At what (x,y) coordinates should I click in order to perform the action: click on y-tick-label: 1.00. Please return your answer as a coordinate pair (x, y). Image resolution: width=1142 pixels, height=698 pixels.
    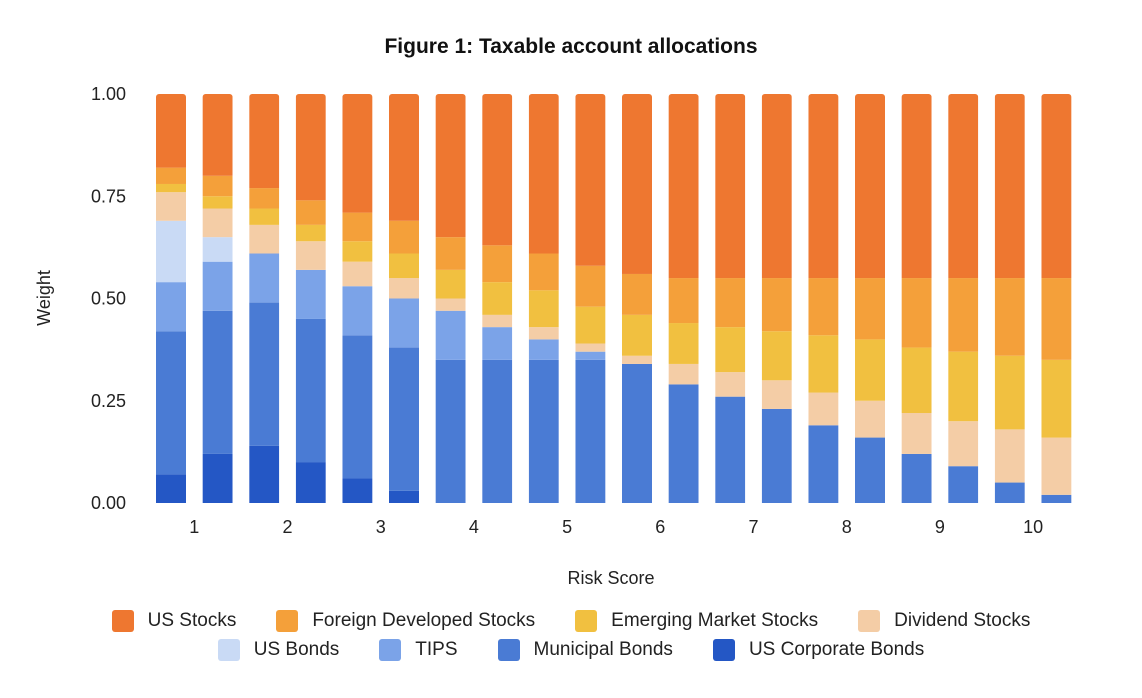
    Looking at the image, I should click on (108, 94).